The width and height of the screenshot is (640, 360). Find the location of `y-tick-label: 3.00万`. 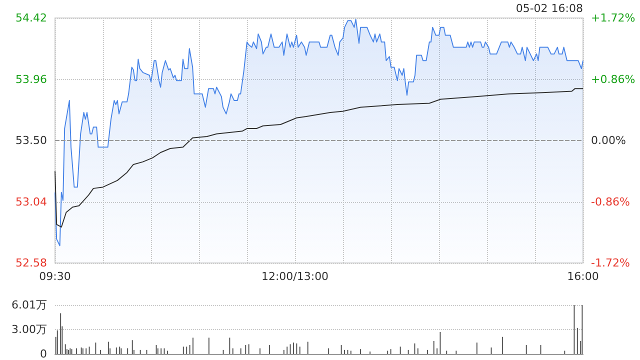

y-tick-label: 3.00万 is located at coordinates (29, 329).